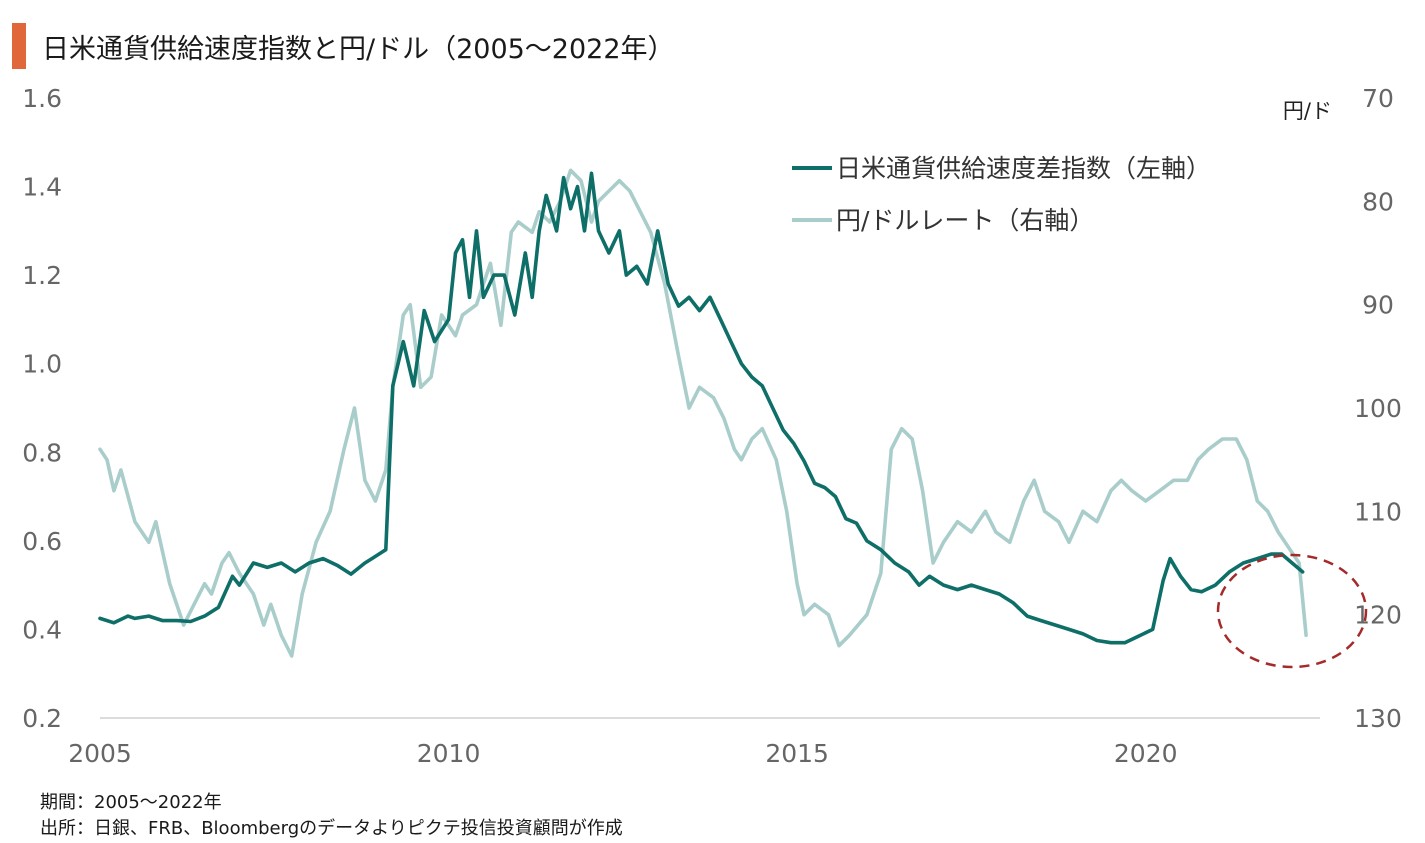 This screenshot has width=1425, height=843. I want to click on x-axis-ticks: 2005 2010 2015 2020, so click(622, 753).